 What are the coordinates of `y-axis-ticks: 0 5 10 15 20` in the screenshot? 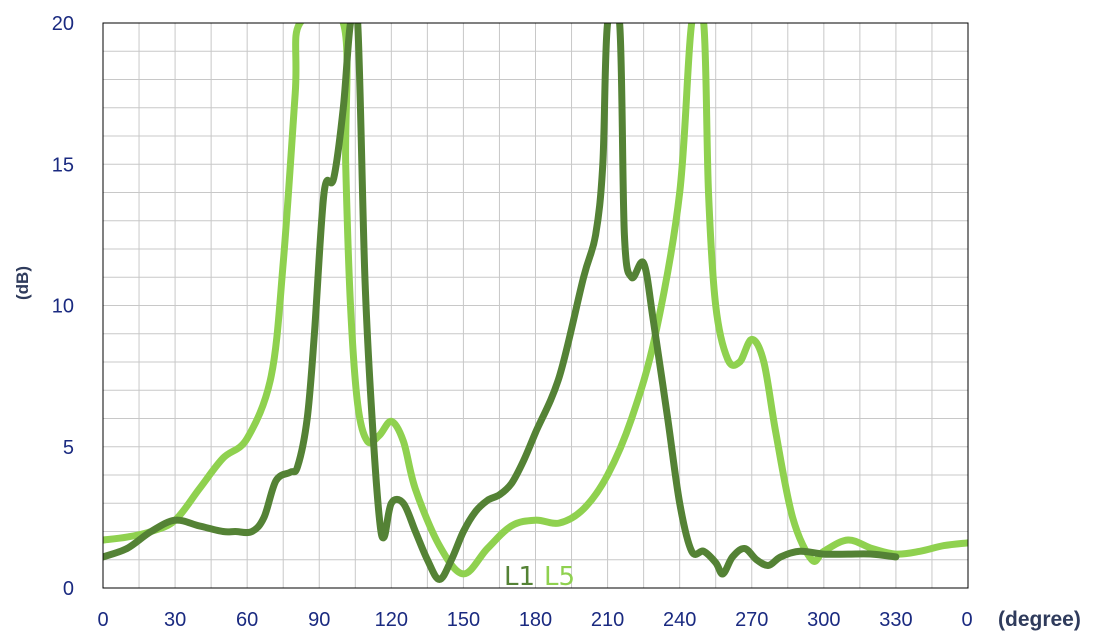 It's located at (63, 306).